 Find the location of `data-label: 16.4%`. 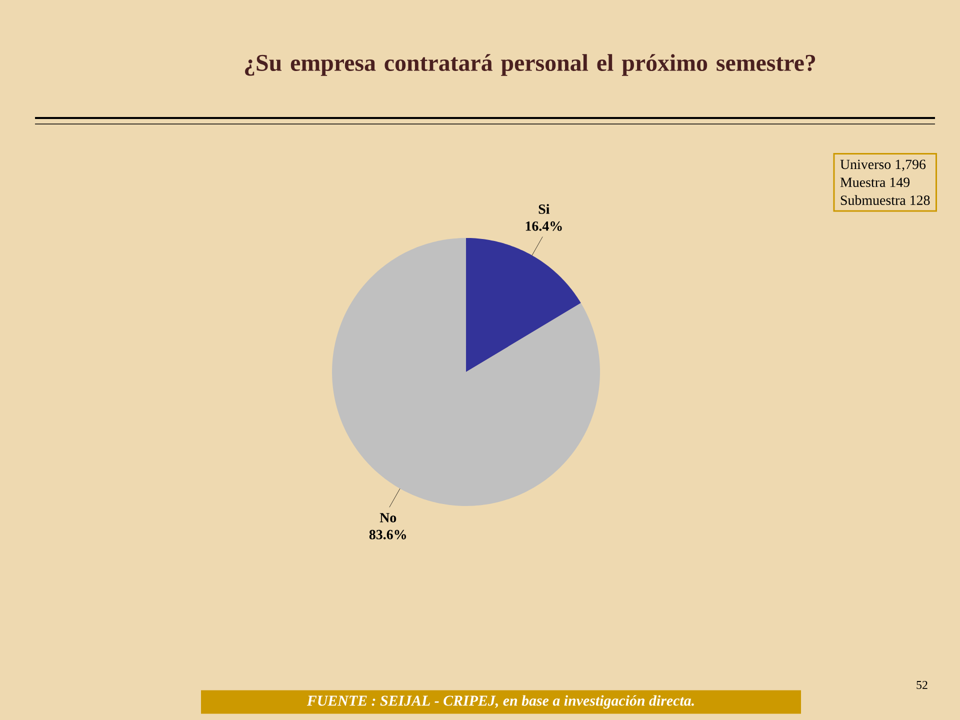

data-label: 16.4% is located at coordinates (544, 226).